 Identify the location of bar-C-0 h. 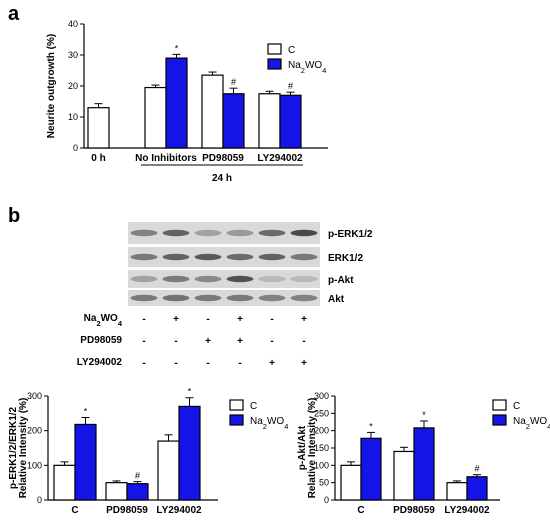
(98, 128).